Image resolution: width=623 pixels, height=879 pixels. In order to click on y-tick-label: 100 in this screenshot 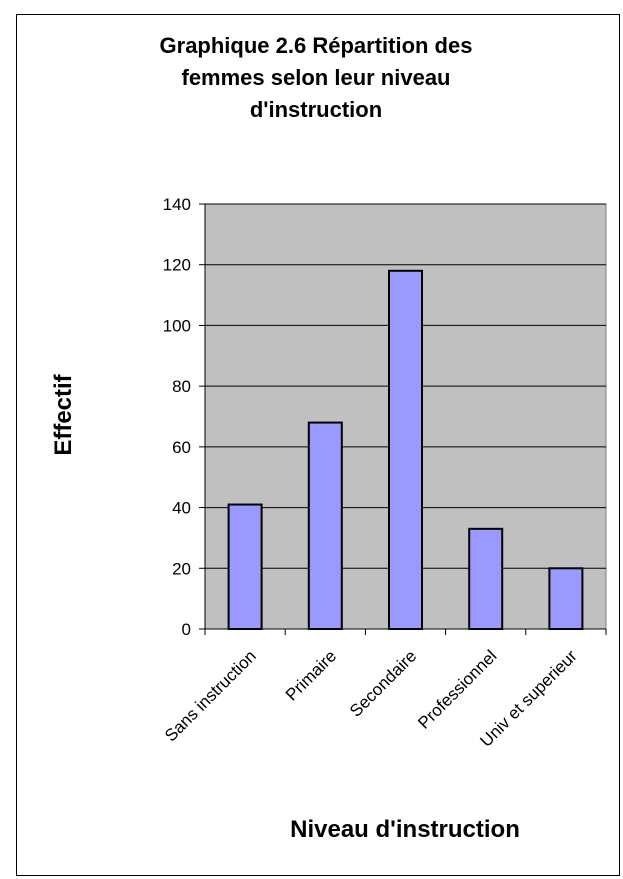, I will do `click(177, 325)`.